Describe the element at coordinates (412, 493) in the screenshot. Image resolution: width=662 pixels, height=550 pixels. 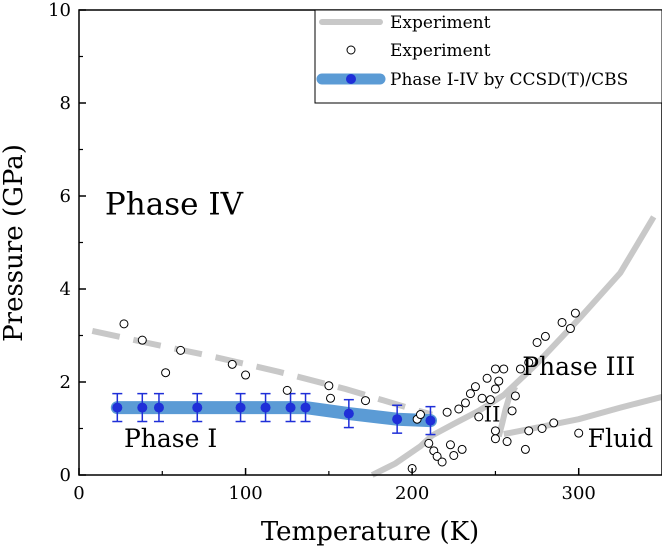
I see `x-tick-label: 200` at that location.